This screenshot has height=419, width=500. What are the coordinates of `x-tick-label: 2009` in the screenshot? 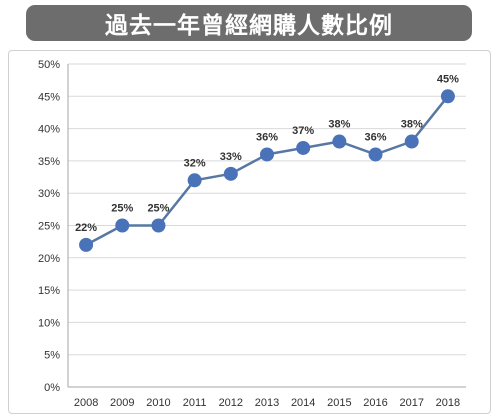 It's located at (122, 403).